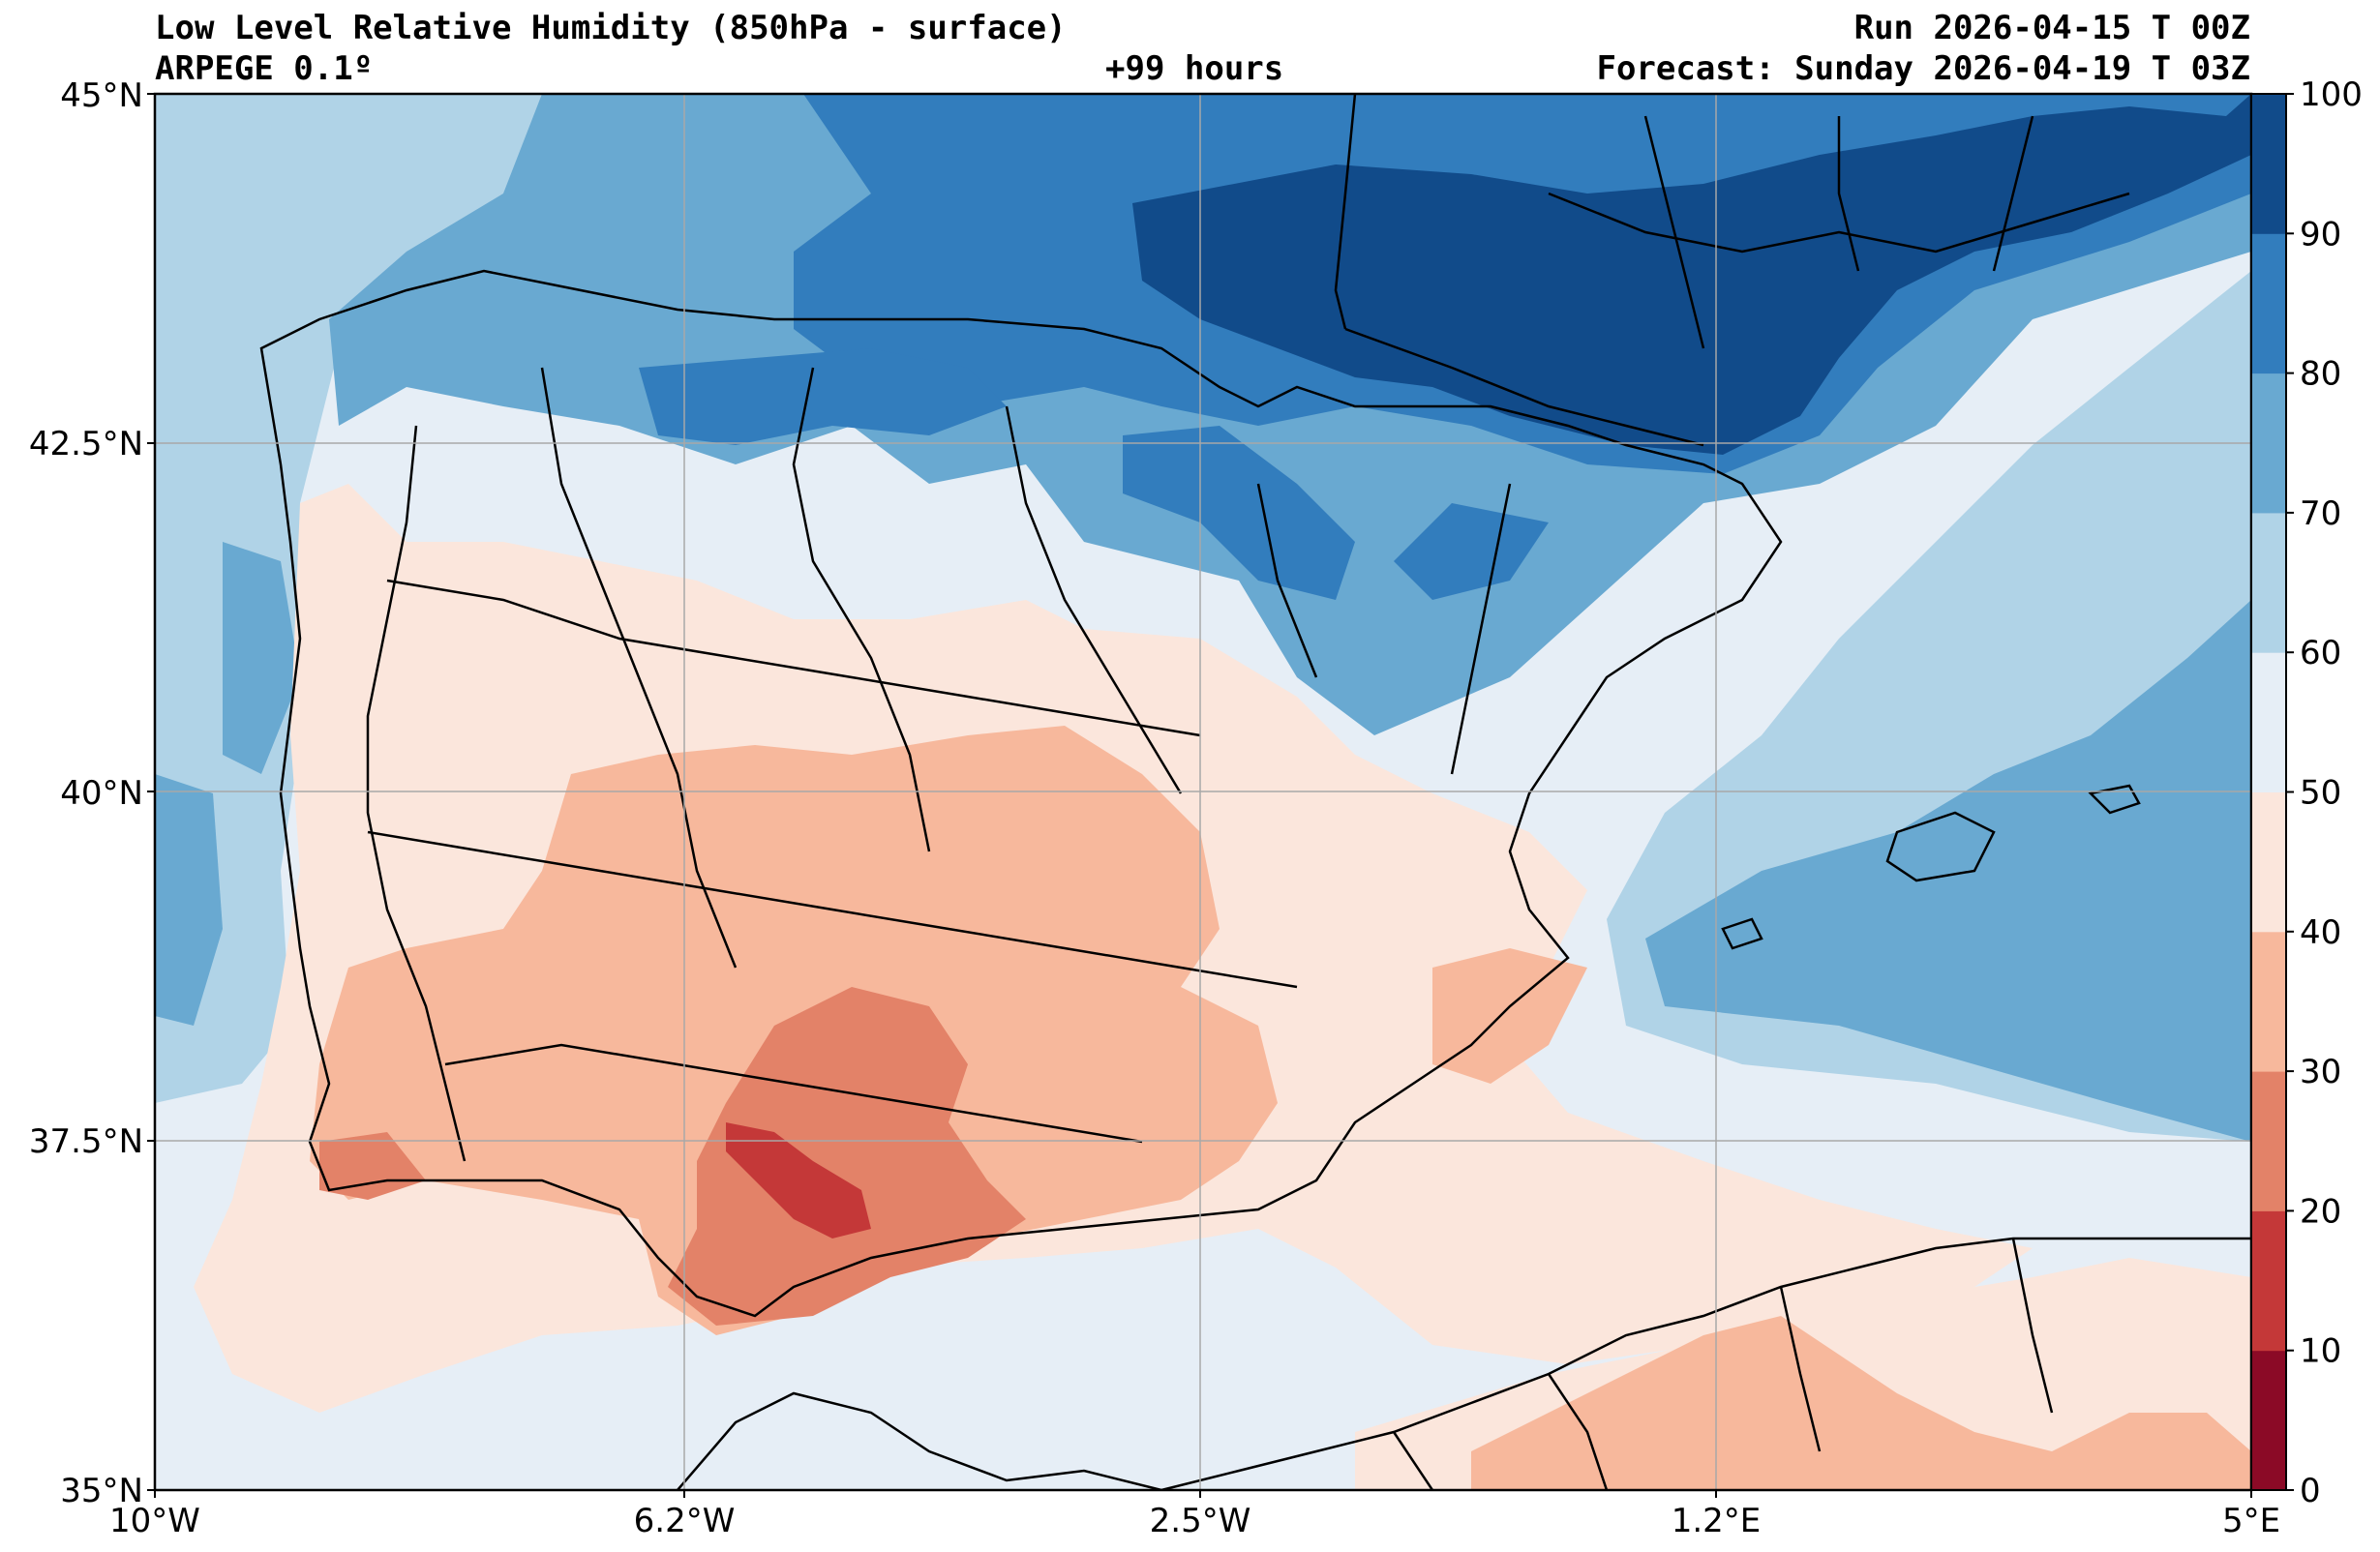 The width and height of the screenshot is (2380, 1552). Describe the element at coordinates (2320, 1072) in the screenshot. I see `colorbar-tick-label: 30` at that location.